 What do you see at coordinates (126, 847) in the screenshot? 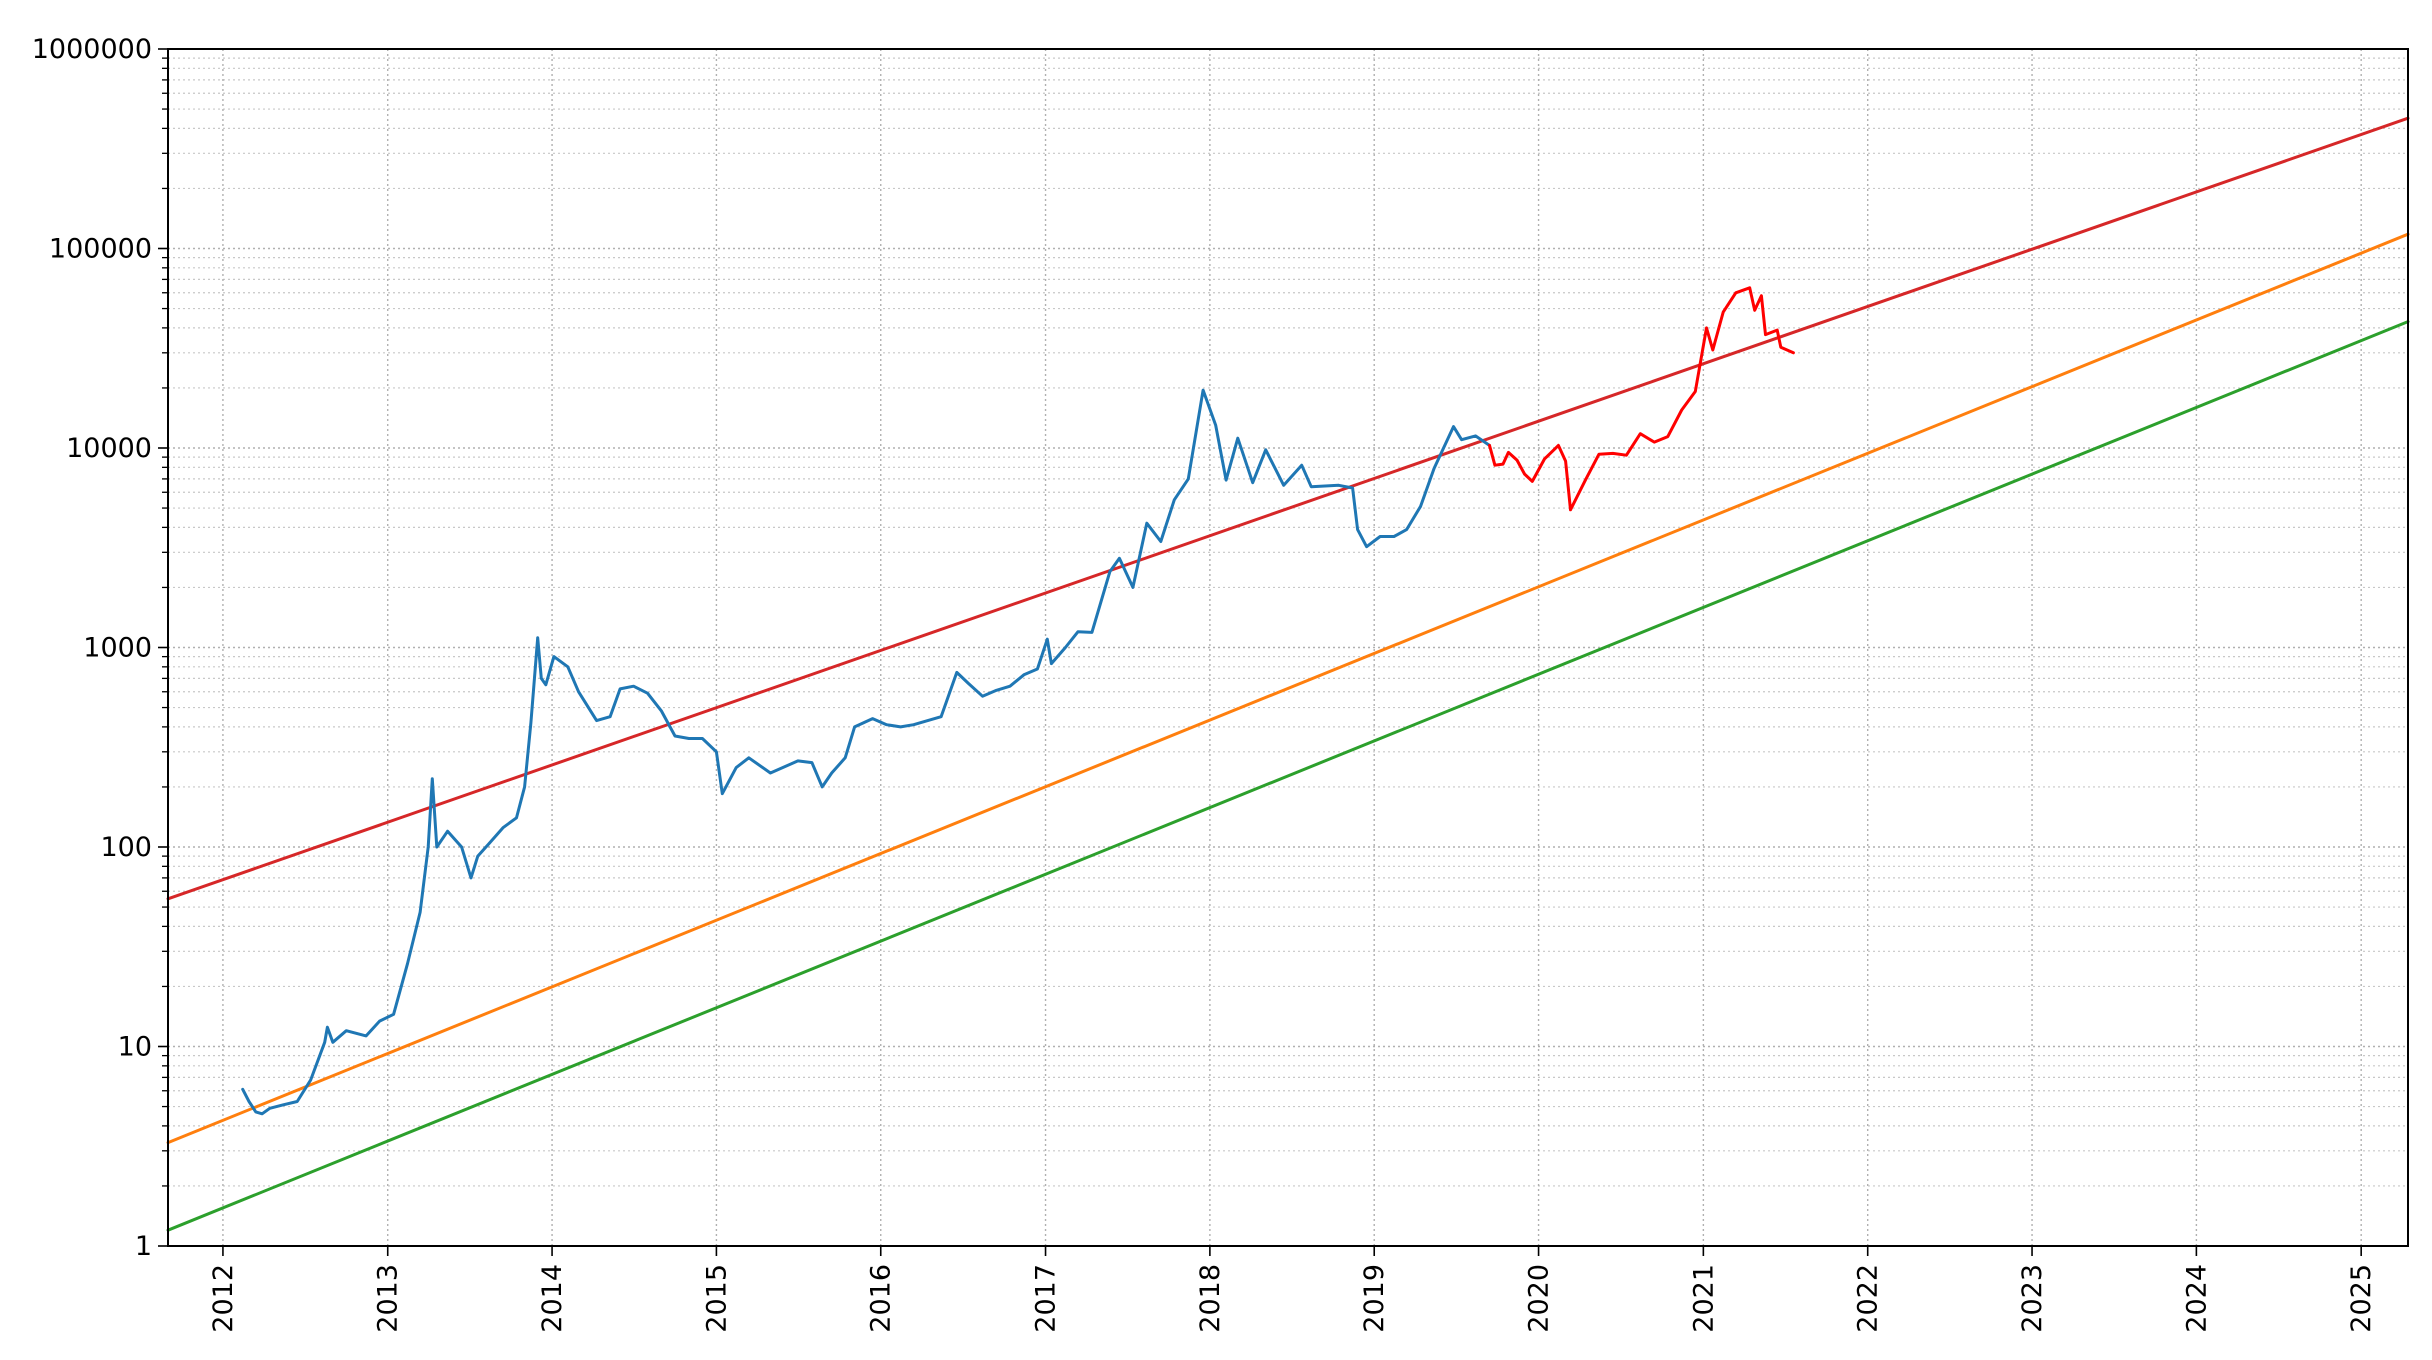
I see `y-tick-label: 100` at bounding box center [126, 847].